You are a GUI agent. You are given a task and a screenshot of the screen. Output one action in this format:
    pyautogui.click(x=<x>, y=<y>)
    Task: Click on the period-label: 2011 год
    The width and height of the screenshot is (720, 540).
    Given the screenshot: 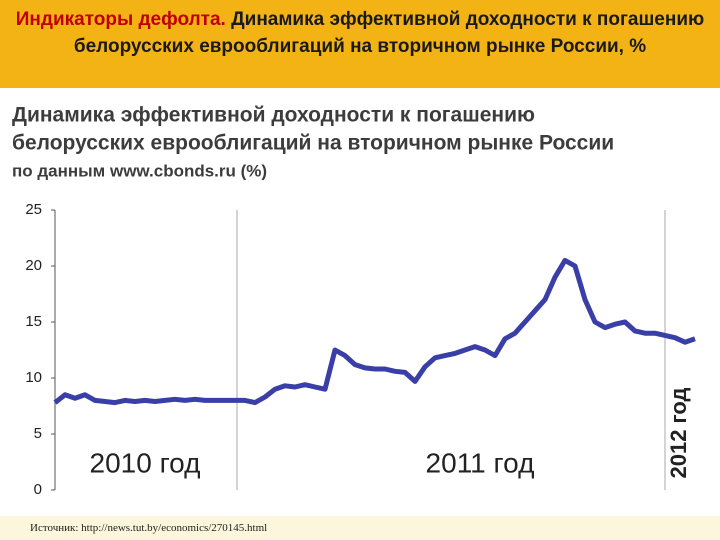 What is the action you would take?
    pyautogui.click(x=480, y=462)
    